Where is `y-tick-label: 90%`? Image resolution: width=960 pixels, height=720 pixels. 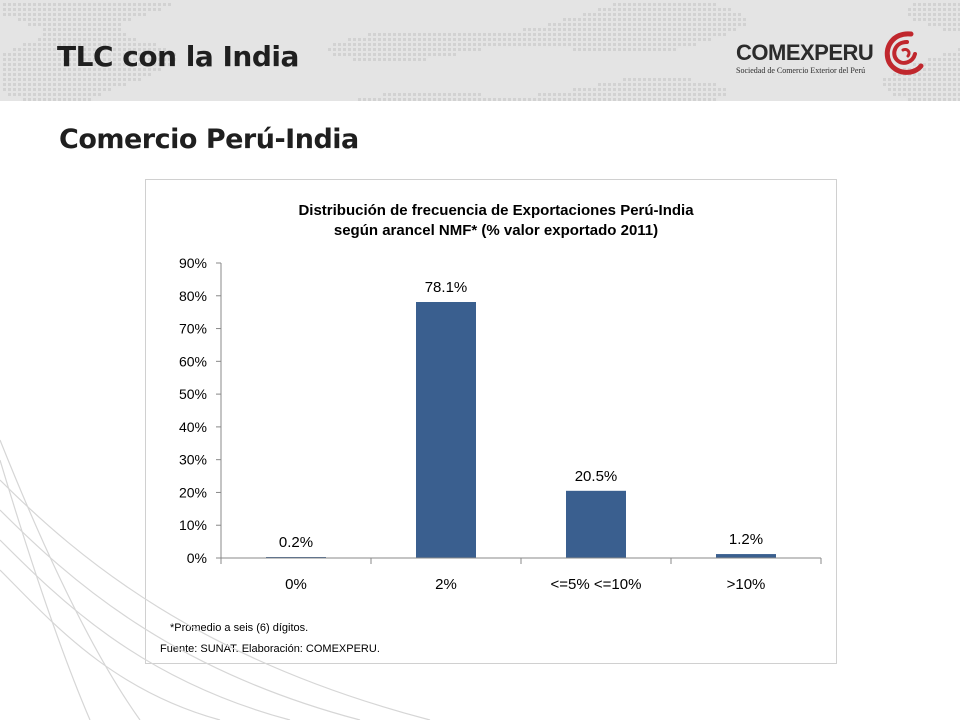
y-tick-label: 90% is located at coordinates (193, 263).